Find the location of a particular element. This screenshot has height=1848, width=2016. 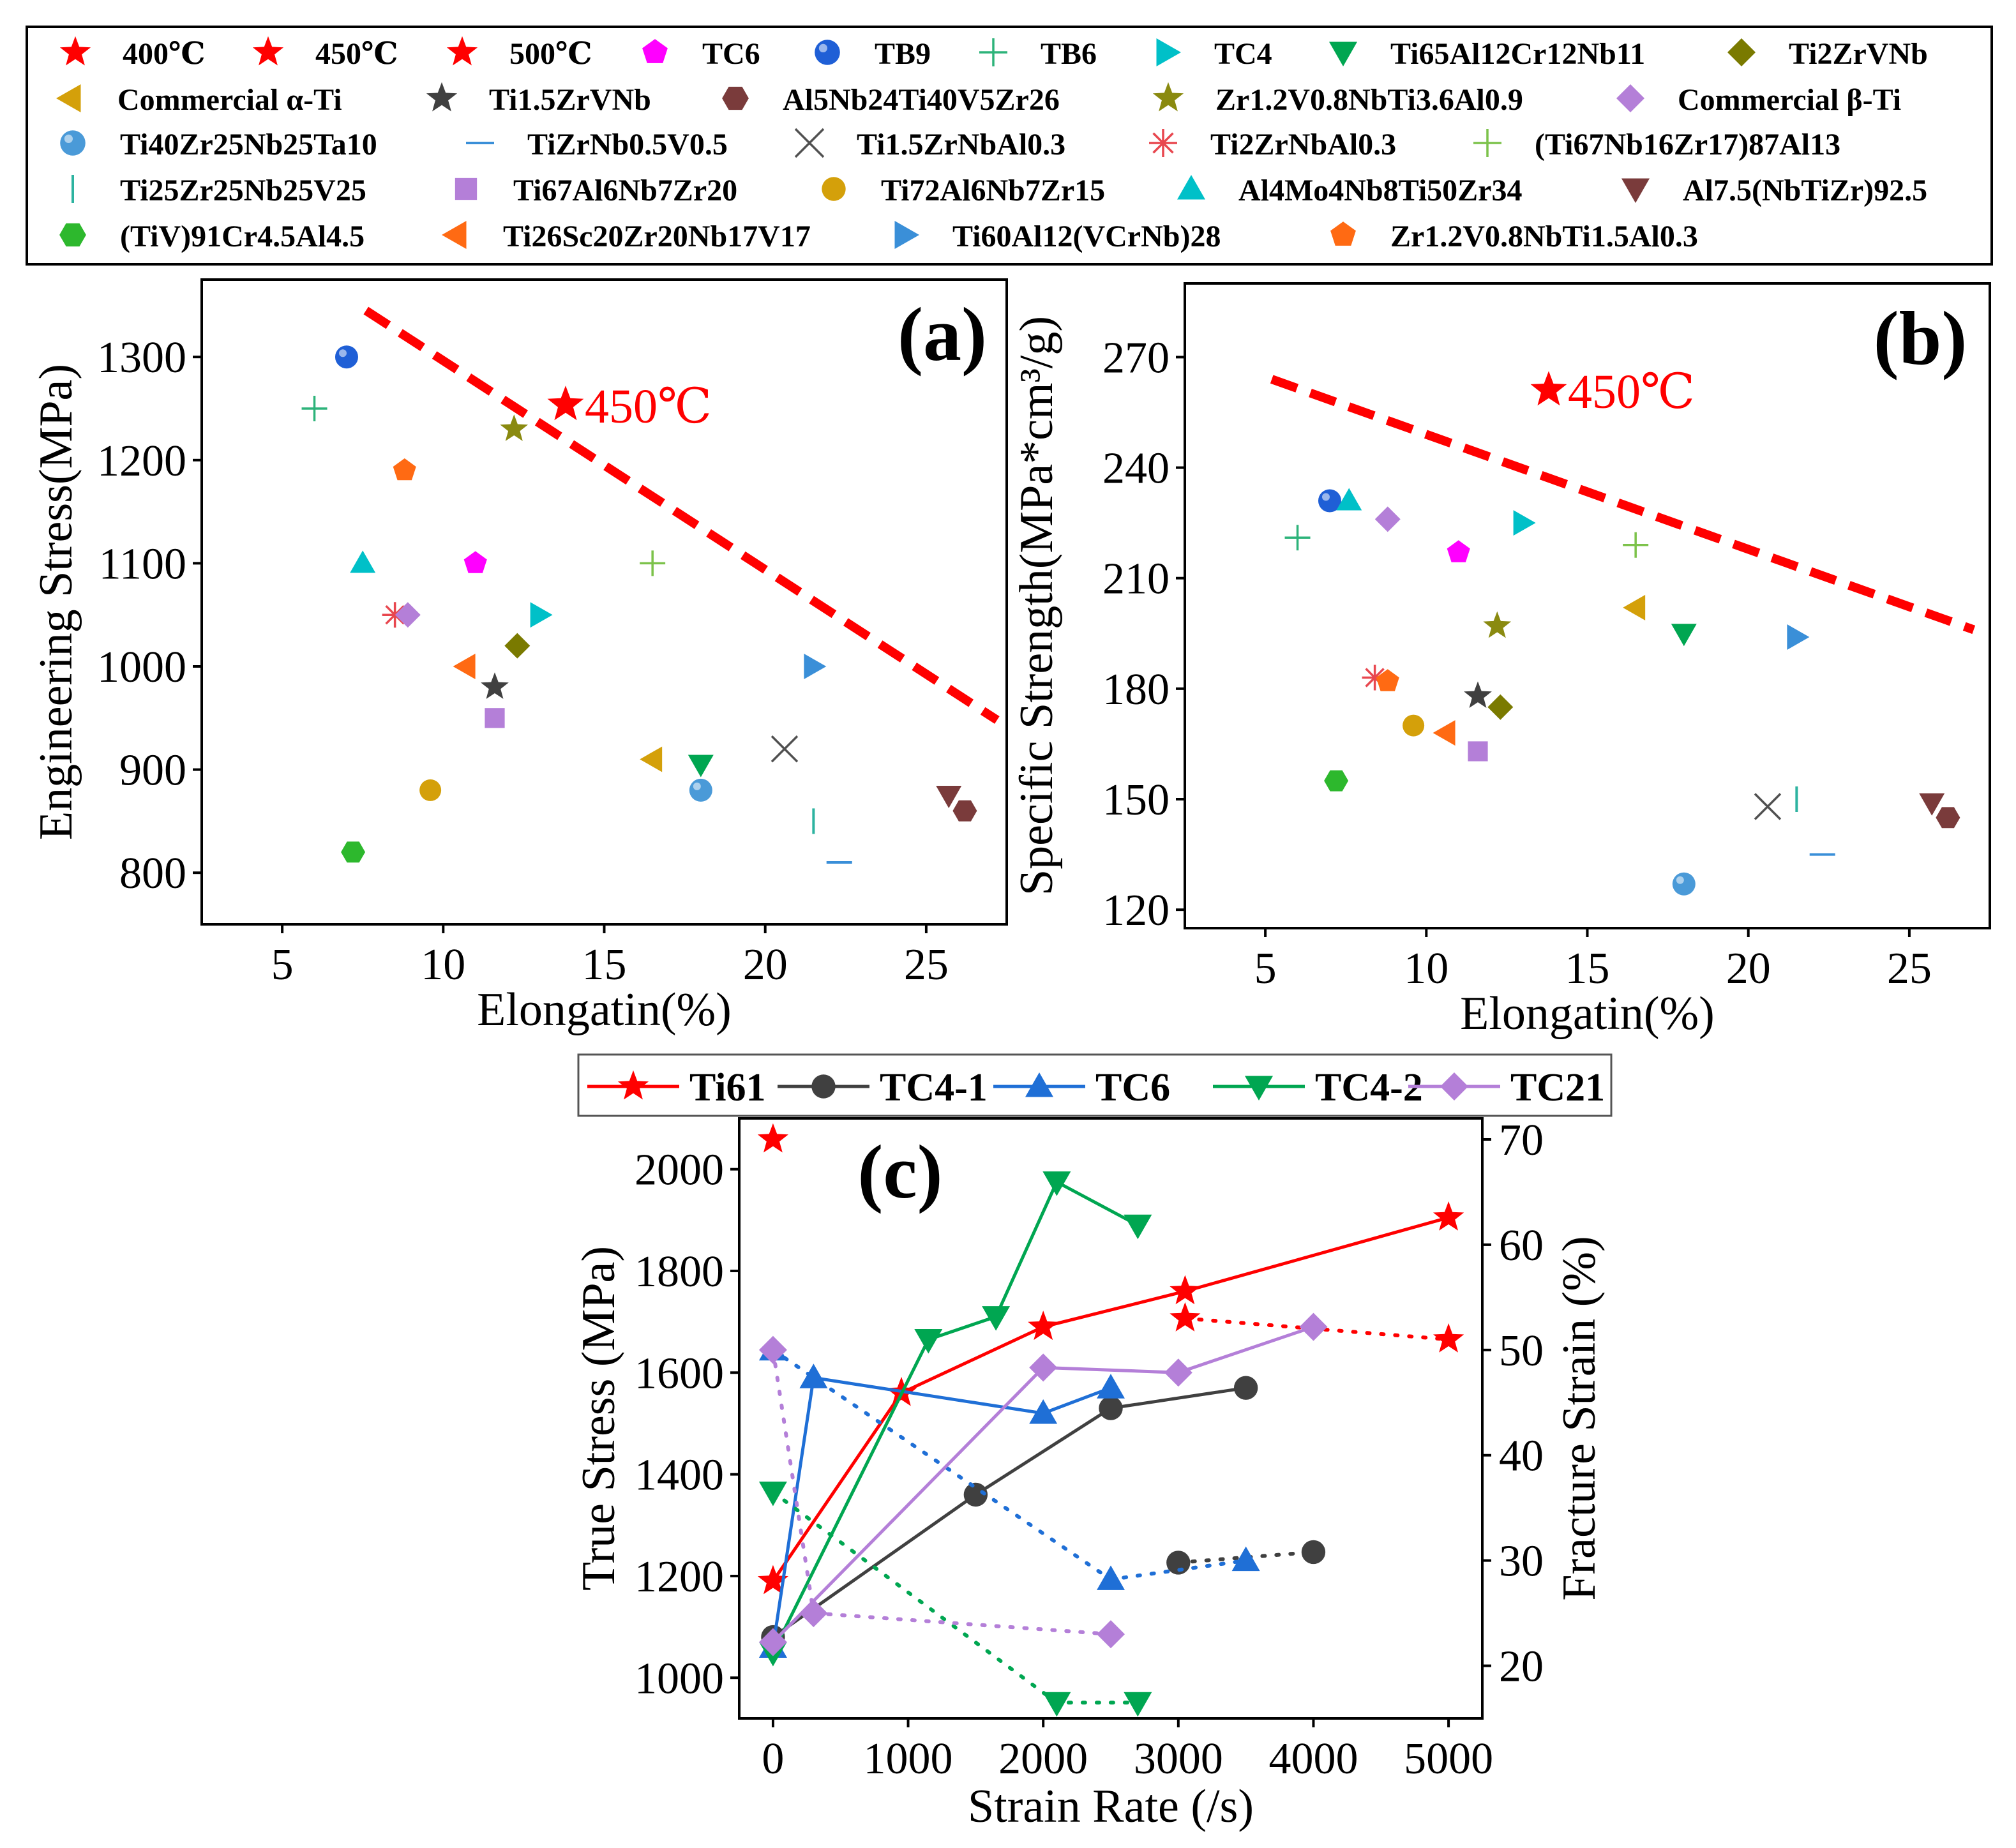

legend-marker-ti1-5zrvnb is located at coordinates (442, 97).